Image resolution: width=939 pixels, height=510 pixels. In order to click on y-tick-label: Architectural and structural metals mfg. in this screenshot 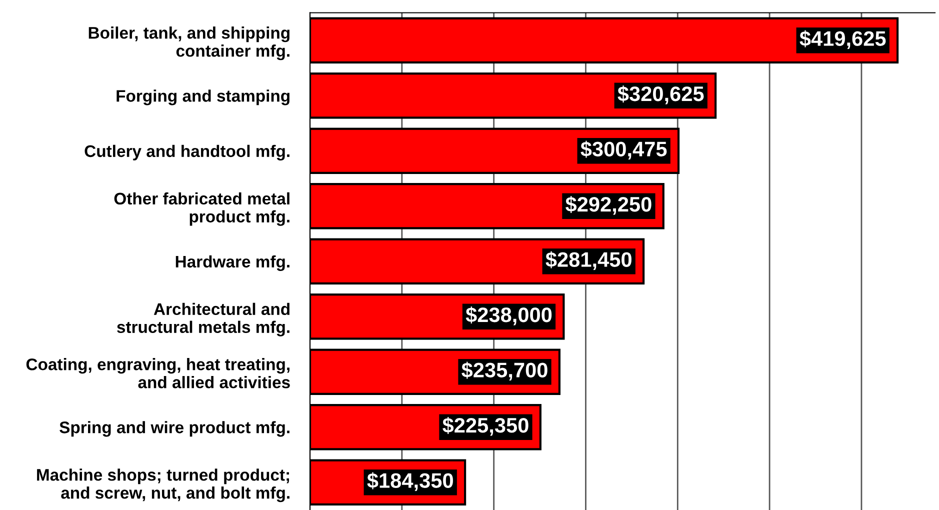, I will do `click(203, 319)`.